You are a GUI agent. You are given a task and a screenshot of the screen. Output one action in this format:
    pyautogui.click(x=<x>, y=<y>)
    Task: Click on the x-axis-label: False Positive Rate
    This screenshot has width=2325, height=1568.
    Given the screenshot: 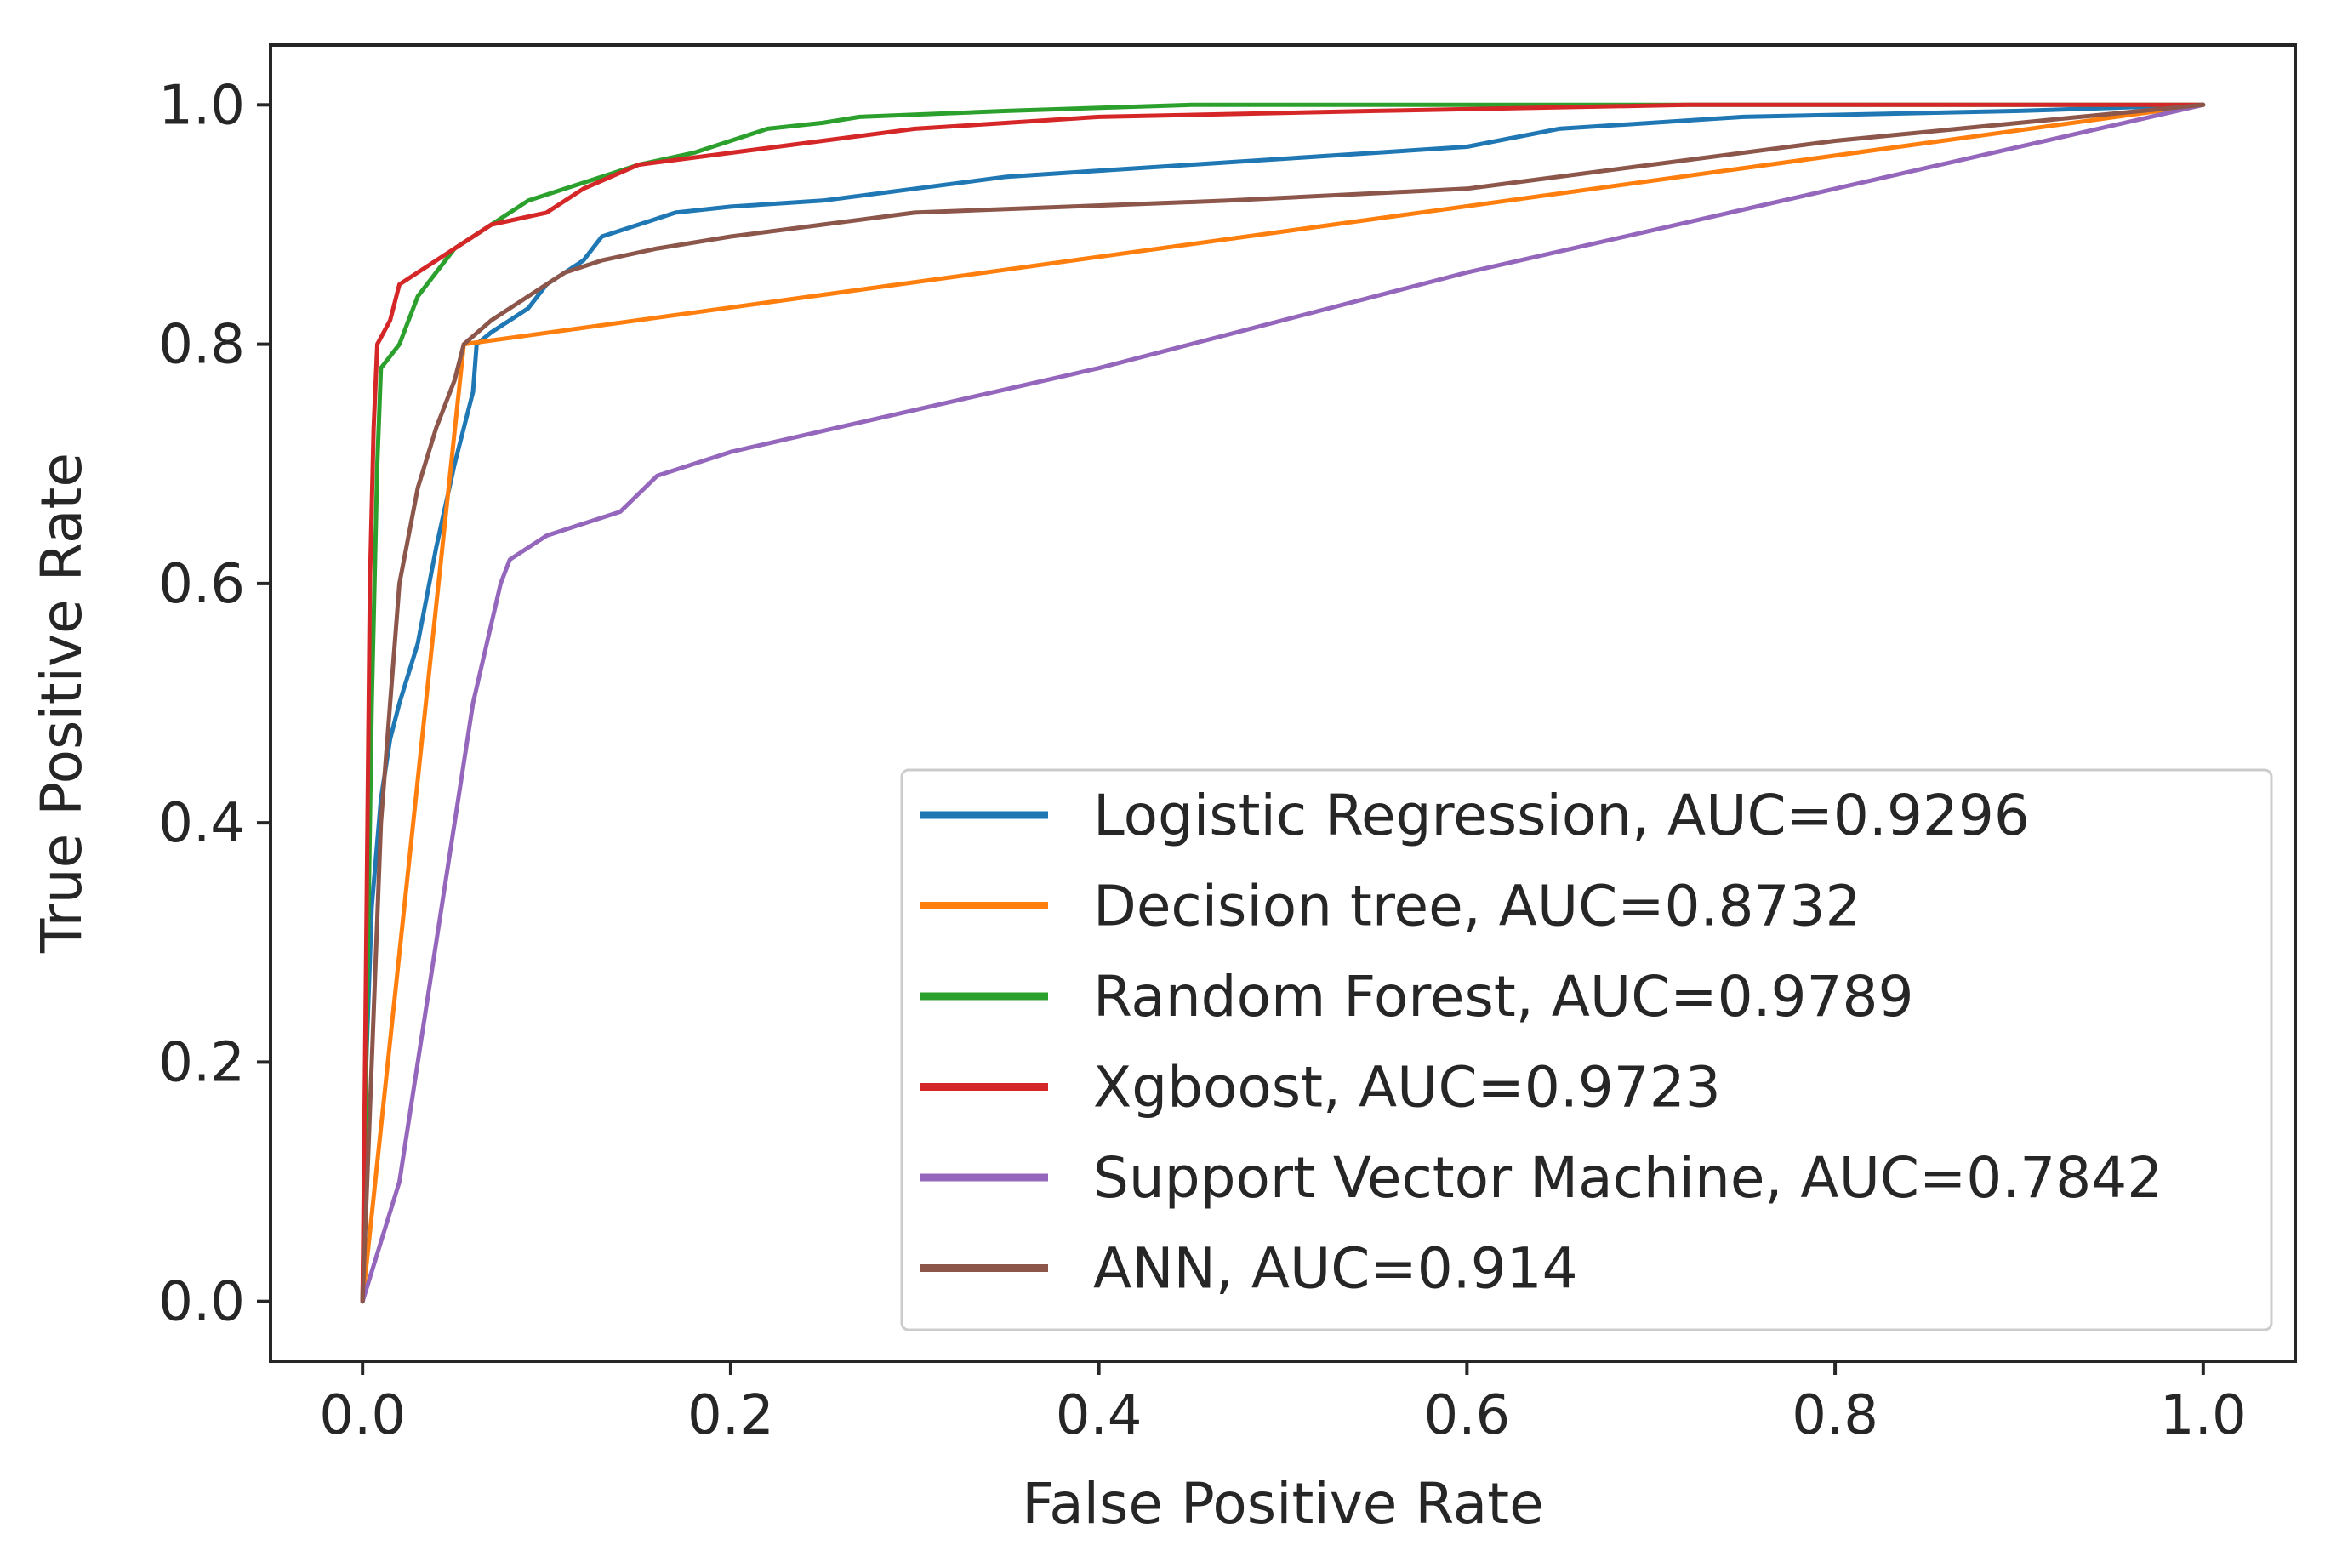 What is the action you would take?
    pyautogui.click(x=1283, y=1504)
    